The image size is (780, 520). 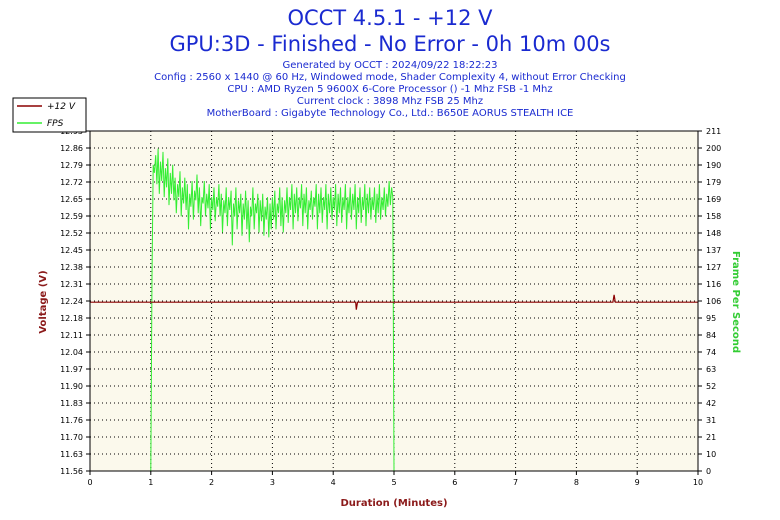 What do you see at coordinates (61, 107) in the screenshot?
I see `legend-voltage-label: +12 V` at bounding box center [61, 107].